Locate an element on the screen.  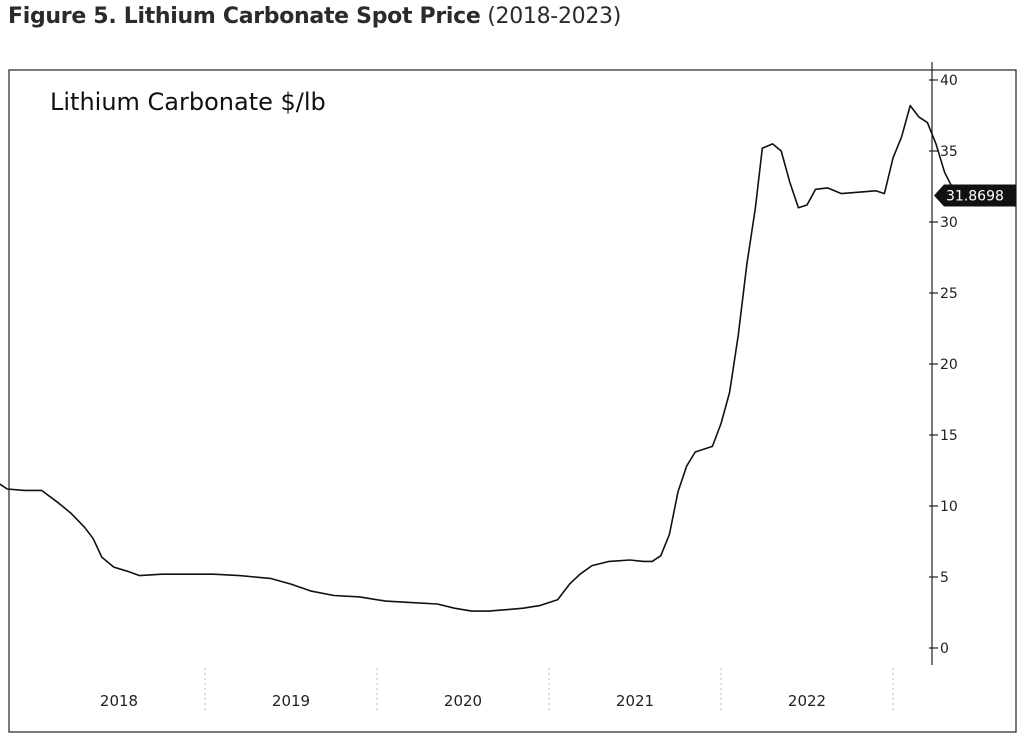
last-value-label: 31.8698 is located at coordinates (975, 196).